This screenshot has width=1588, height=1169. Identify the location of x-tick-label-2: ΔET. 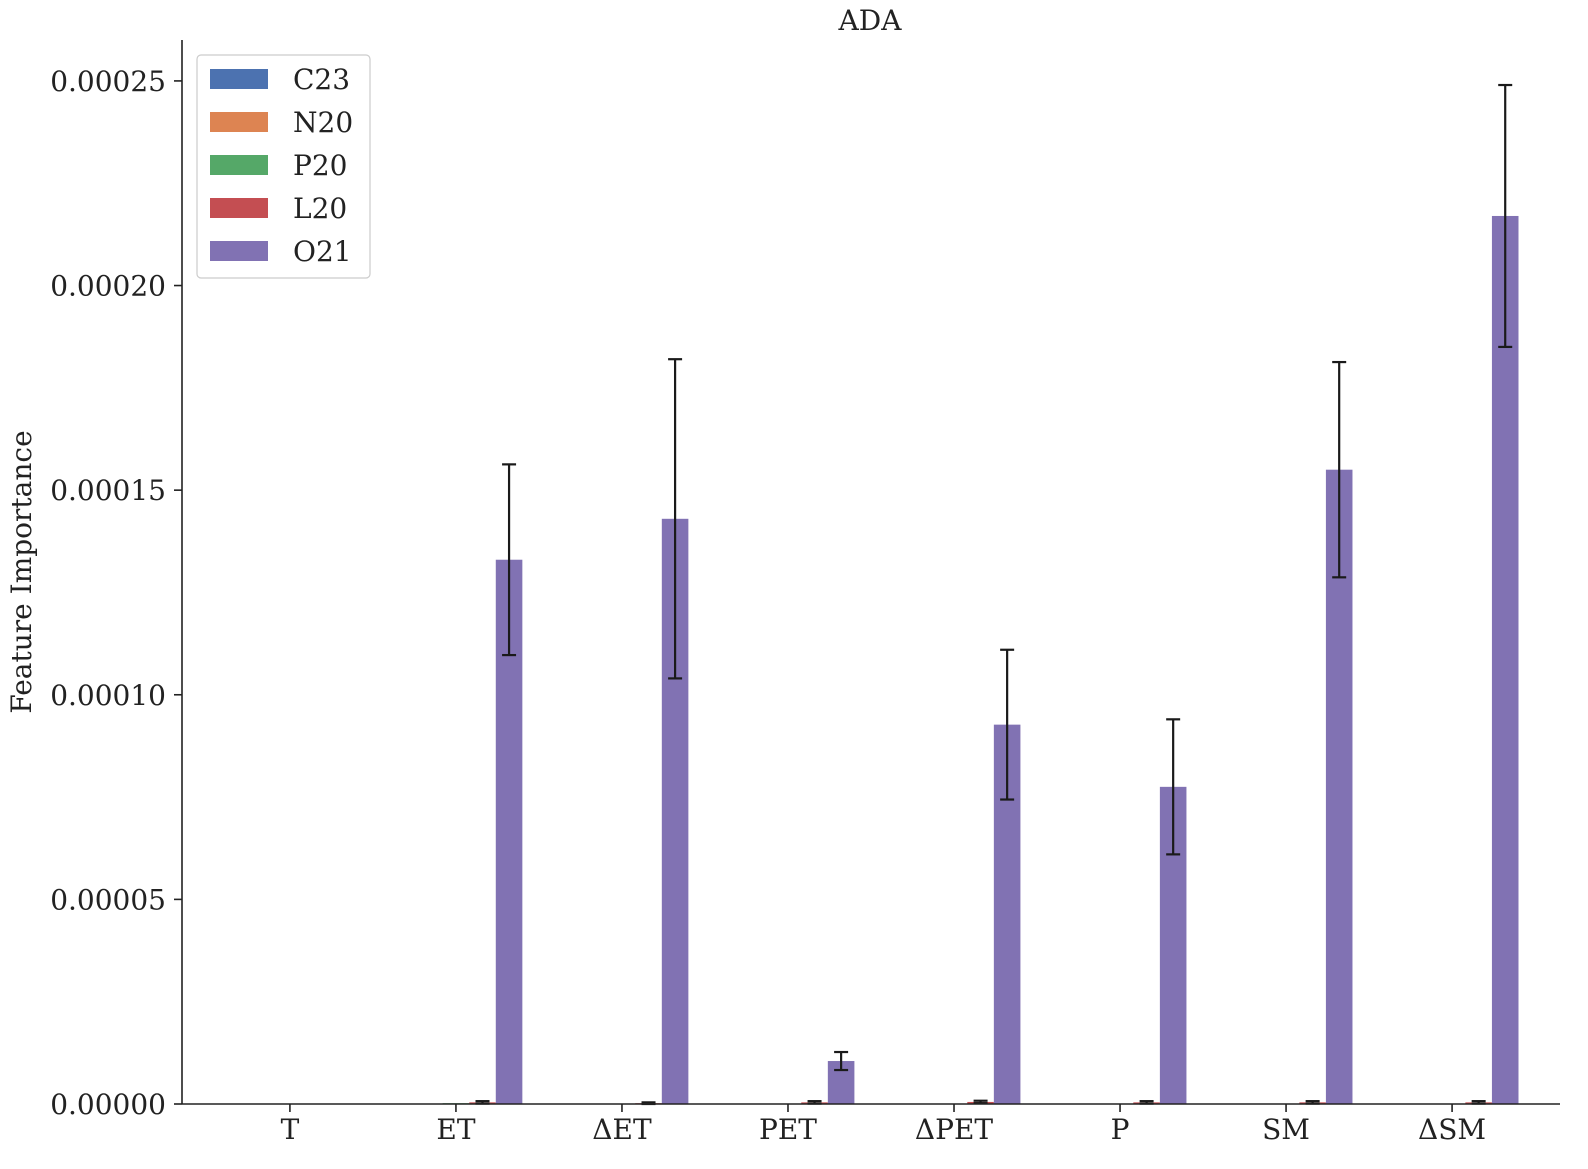
(622, 1129).